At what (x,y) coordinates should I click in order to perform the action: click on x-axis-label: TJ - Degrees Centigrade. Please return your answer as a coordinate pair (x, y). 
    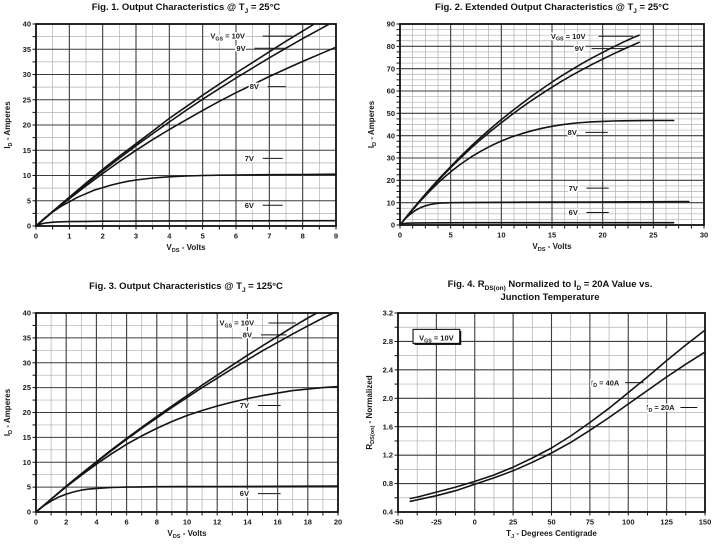
    Looking at the image, I should click on (551, 534).